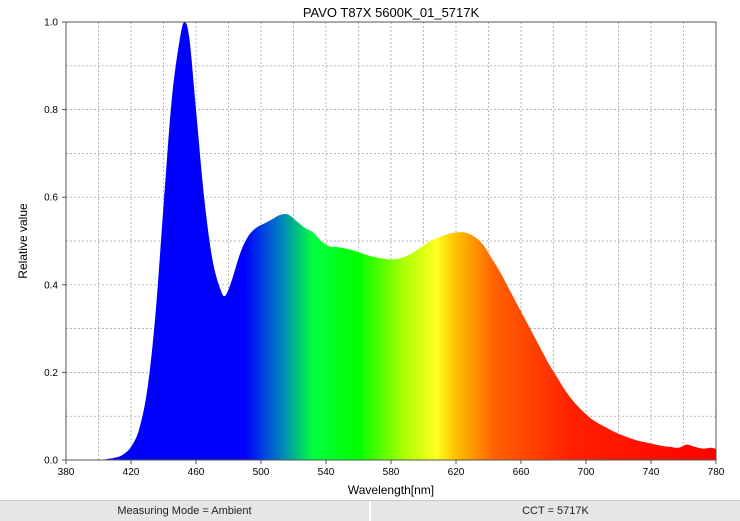 Image resolution: width=740 pixels, height=521 pixels. I want to click on x-tick-label: 780, so click(716, 472).